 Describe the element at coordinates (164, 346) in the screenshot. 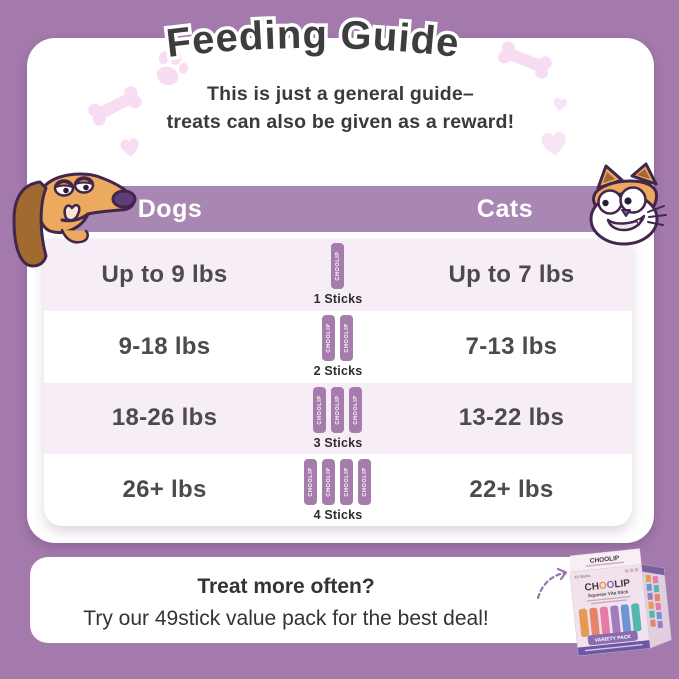

I see `dog-weight: 9-18 lbs` at that location.